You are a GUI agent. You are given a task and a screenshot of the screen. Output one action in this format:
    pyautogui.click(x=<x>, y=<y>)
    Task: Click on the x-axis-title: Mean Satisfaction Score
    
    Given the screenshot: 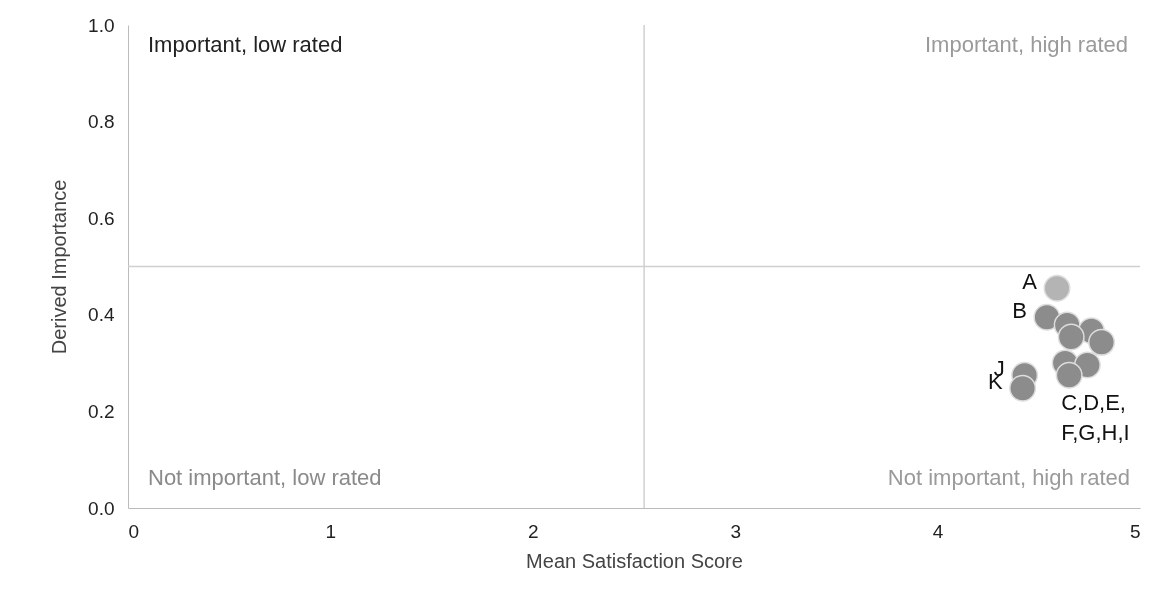 What is the action you would take?
    pyautogui.click(x=634, y=560)
    